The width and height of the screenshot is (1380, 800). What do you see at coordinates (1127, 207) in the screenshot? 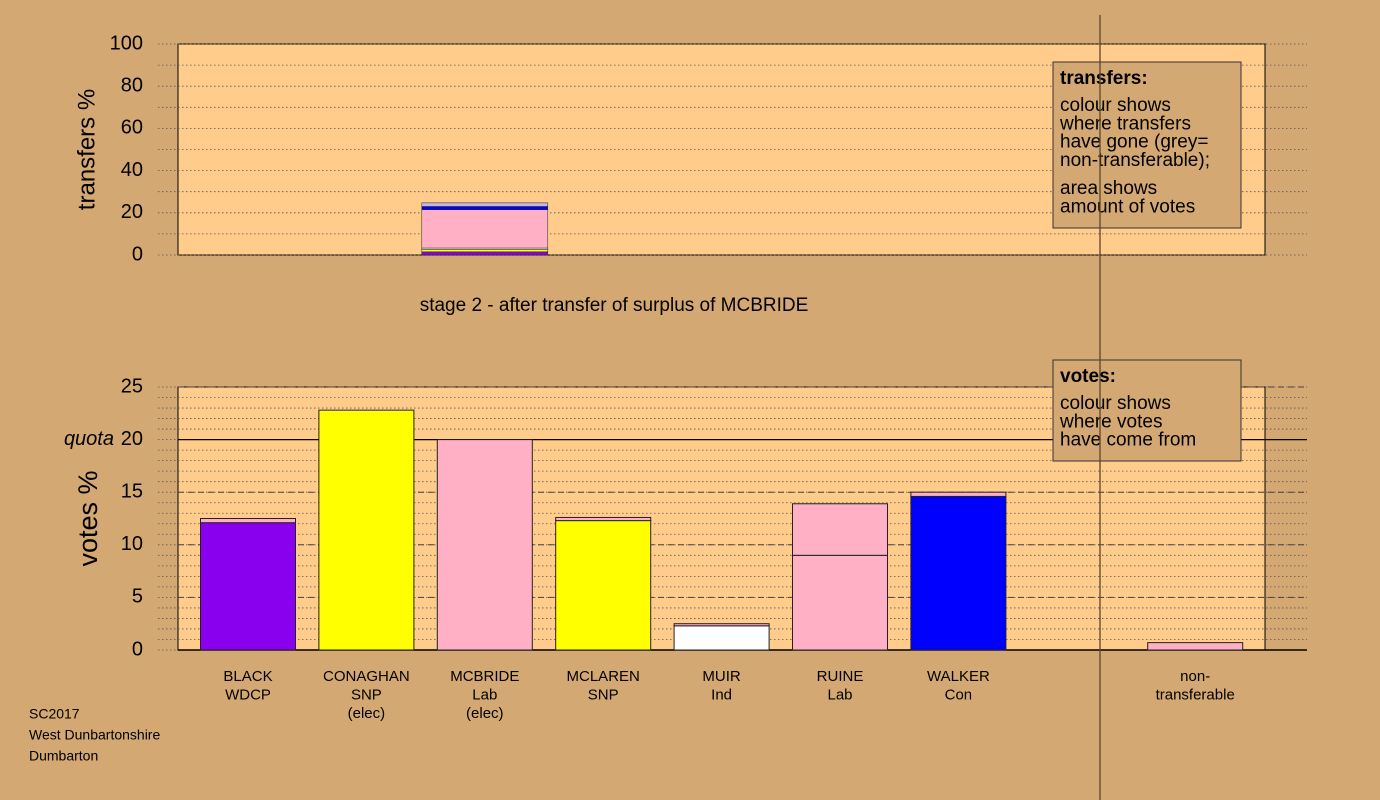
I see `note-text: amount of votes` at bounding box center [1127, 207].